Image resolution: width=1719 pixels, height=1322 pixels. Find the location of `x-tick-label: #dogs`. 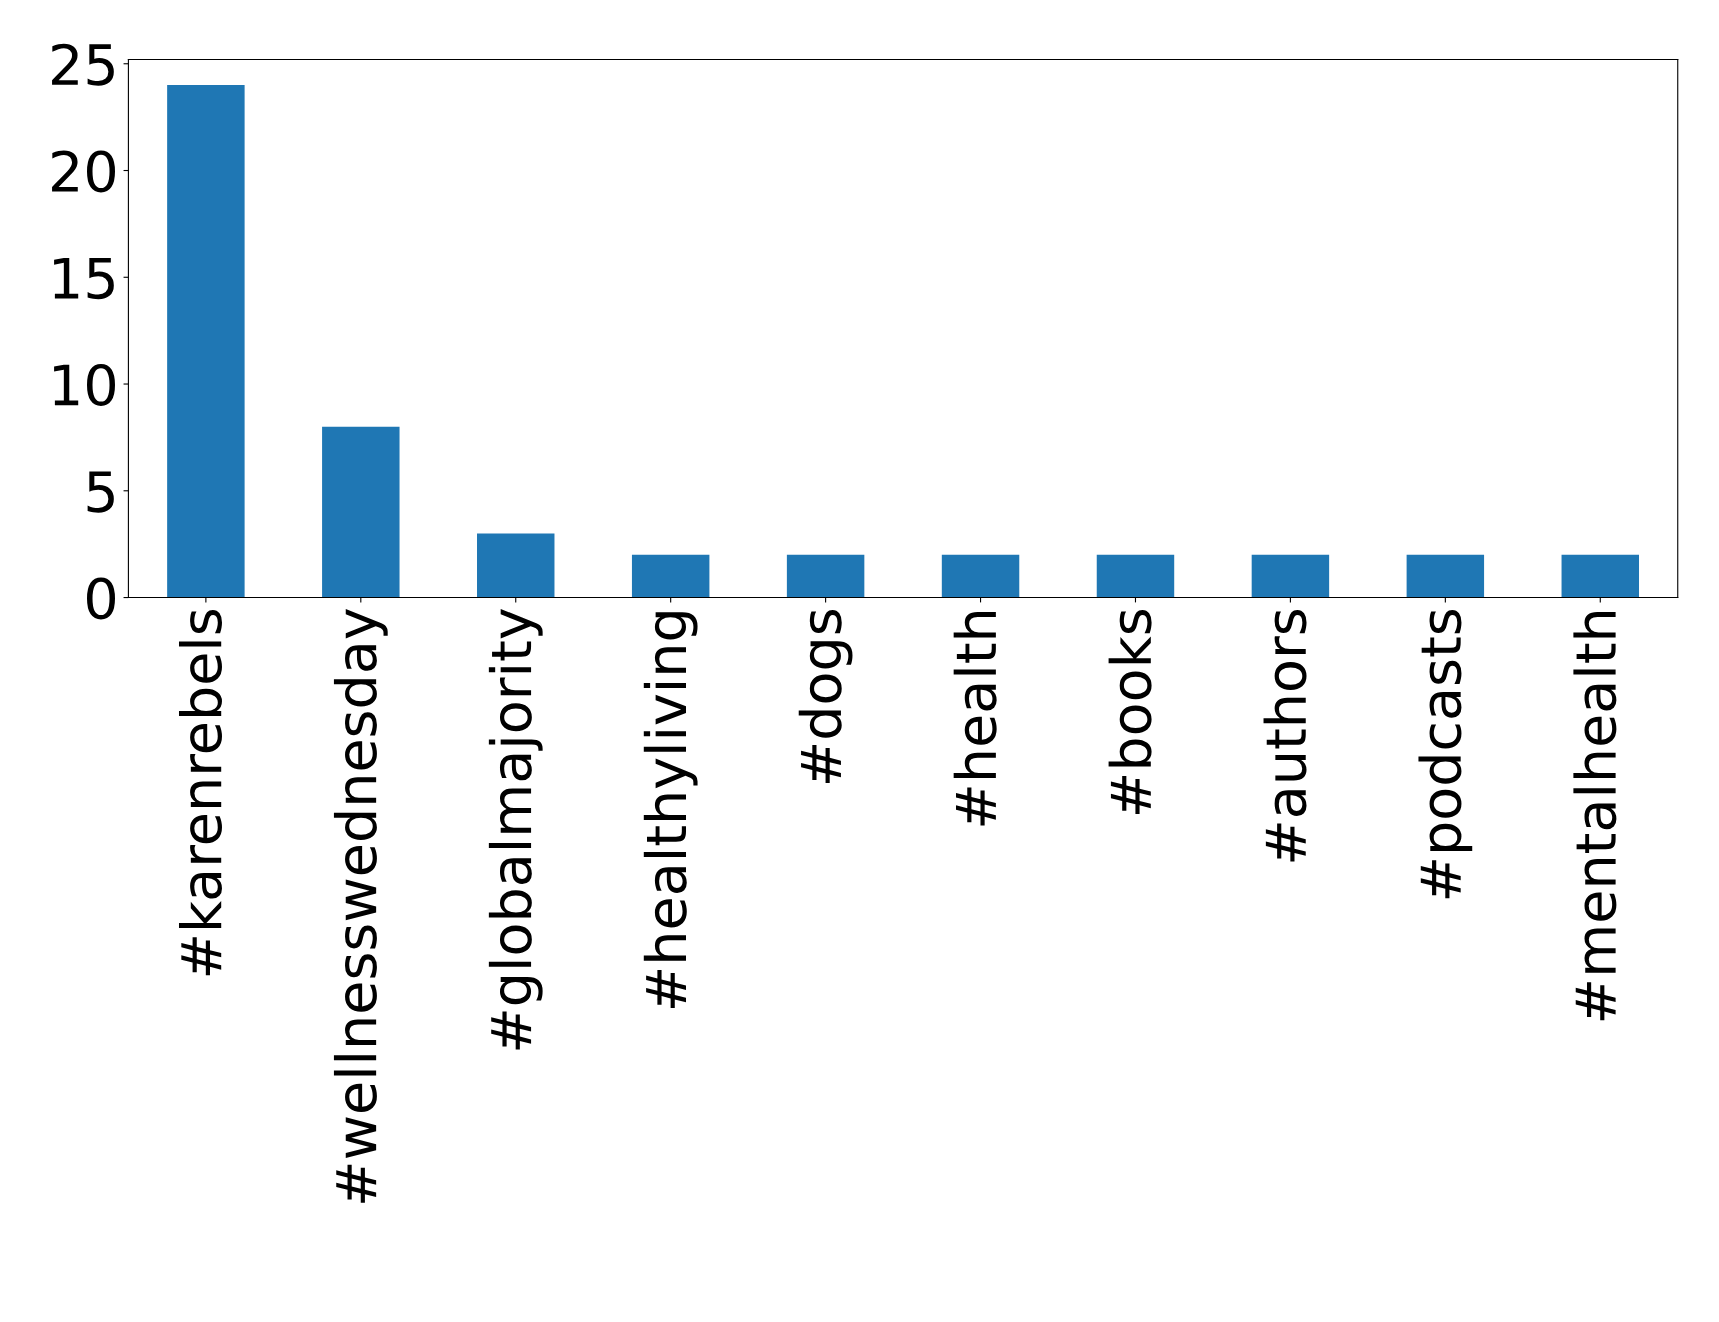

x-tick-label: #dogs is located at coordinates (825, 696).